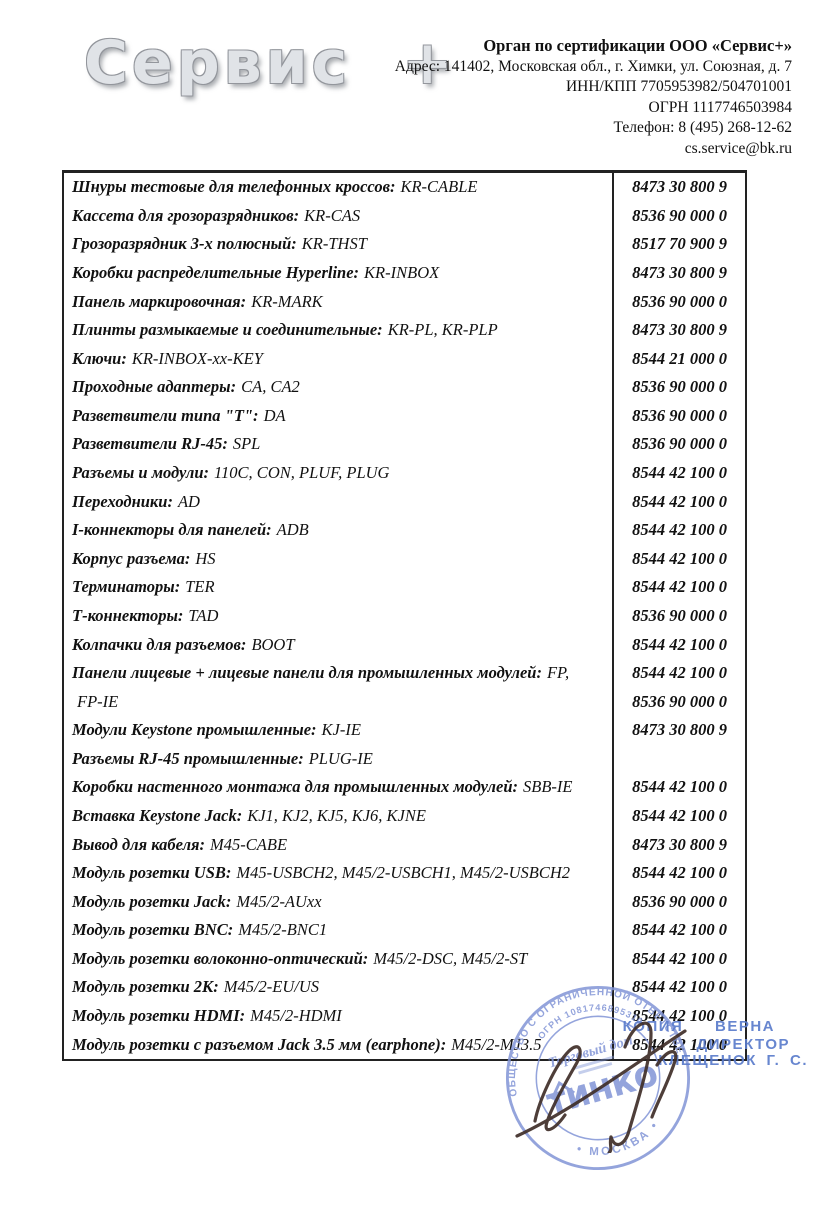 The image size is (823, 1209). Describe the element at coordinates (339, 501) in the screenshot. I see `product-cell: Переходники: AD` at that location.